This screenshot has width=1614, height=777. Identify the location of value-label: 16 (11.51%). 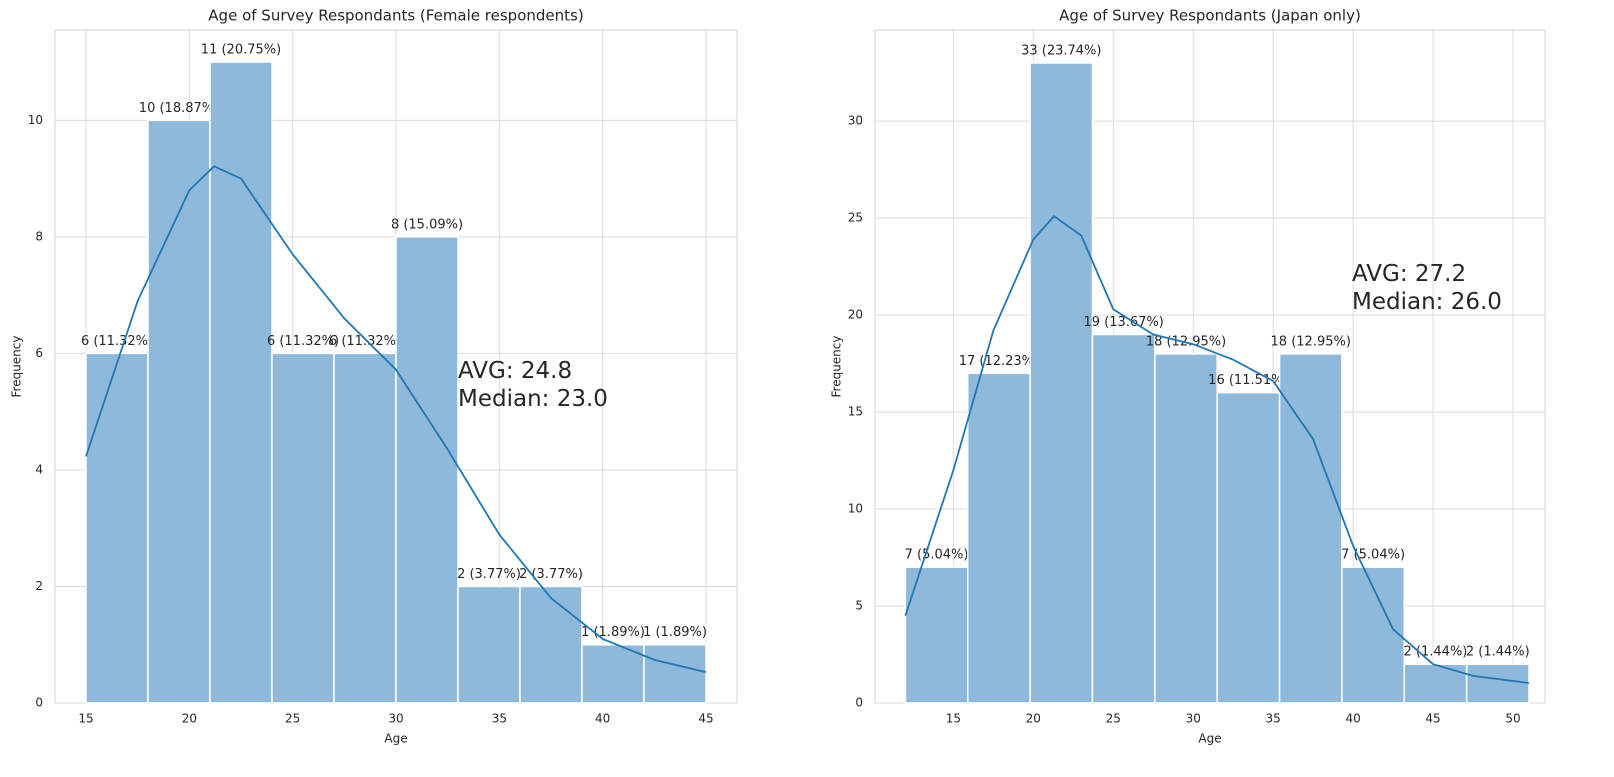
(1248, 380).